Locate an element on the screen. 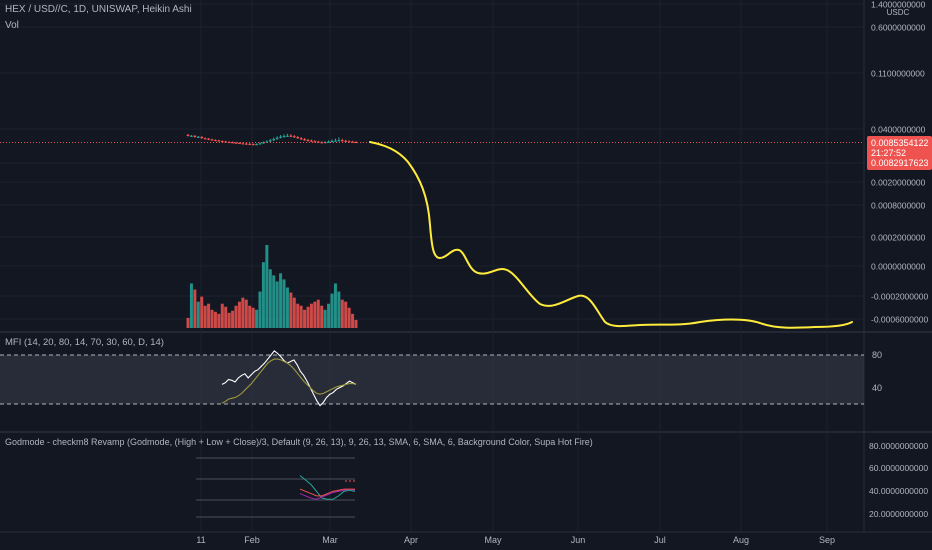 Image resolution: width=932 pixels, height=550 pixels. godmode-lines is located at coordinates (327, 487).